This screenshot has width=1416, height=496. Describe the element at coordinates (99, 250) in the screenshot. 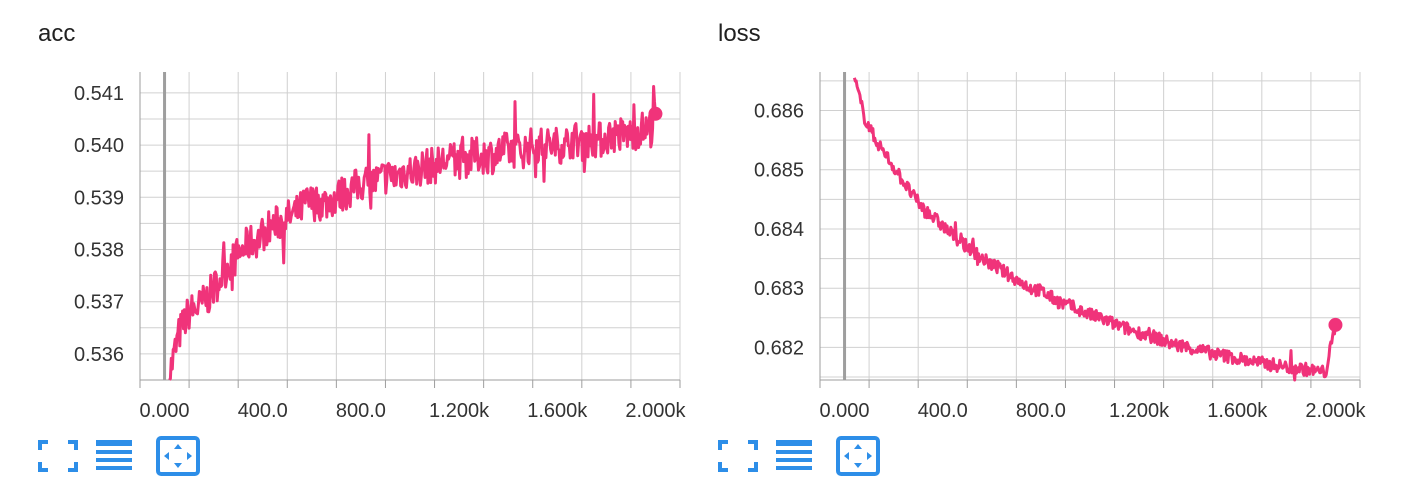

I see `y-tick-label: 0.538` at that location.